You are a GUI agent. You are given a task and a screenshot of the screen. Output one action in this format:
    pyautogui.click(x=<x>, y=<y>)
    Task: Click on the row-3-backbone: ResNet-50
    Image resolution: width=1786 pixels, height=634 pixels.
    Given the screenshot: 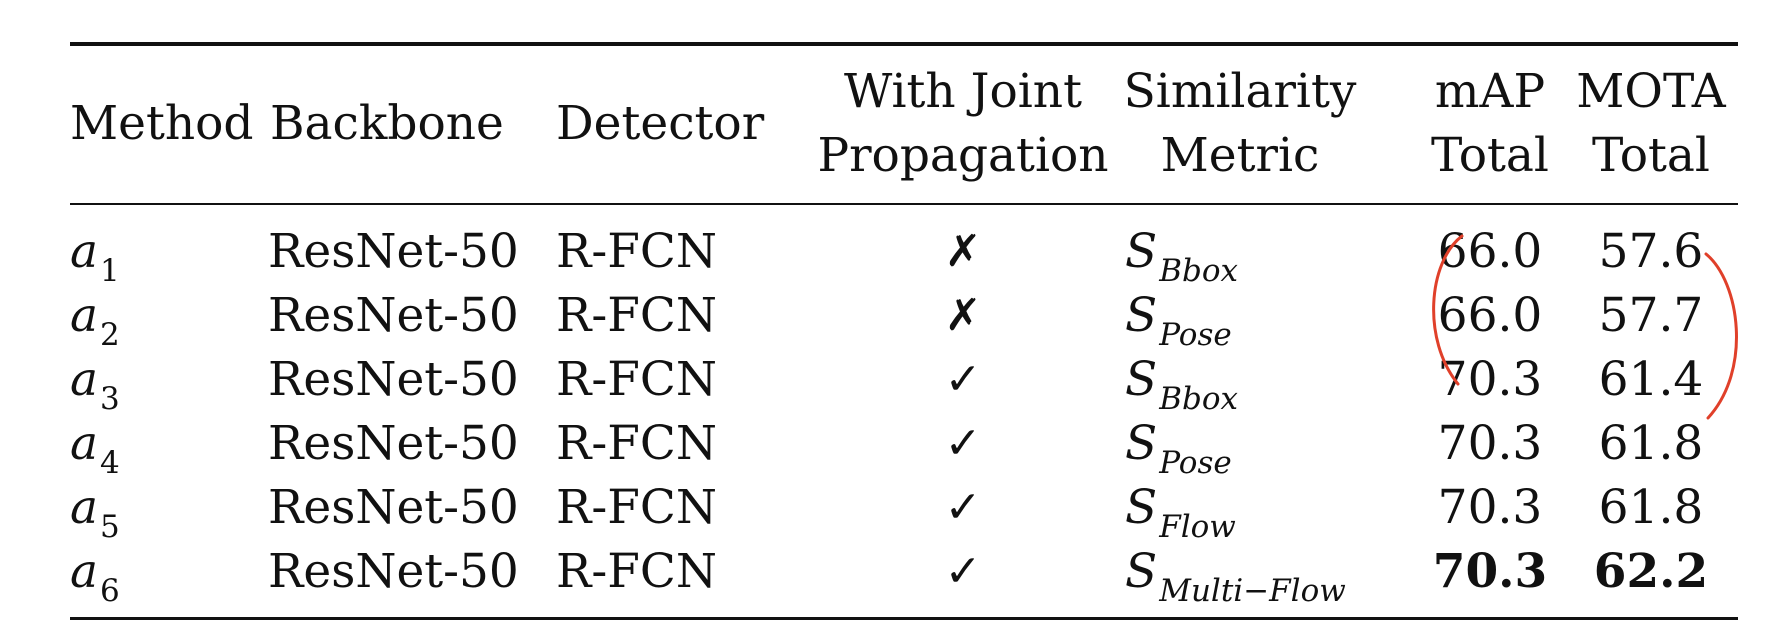 What is the action you would take?
    pyautogui.click(x=393, y=379)
    